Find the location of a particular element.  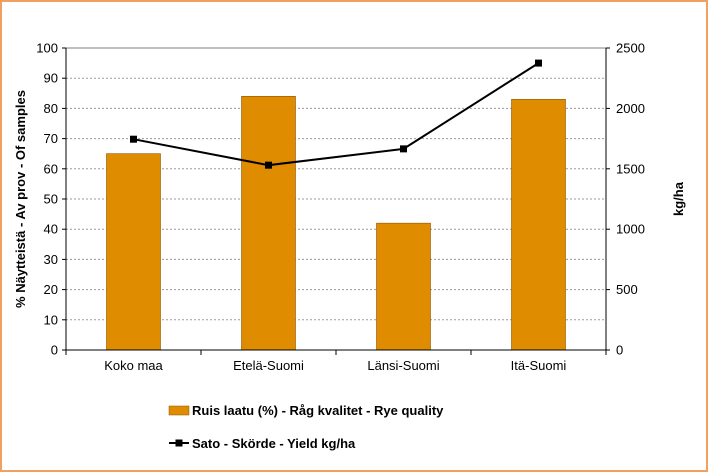

y2-axis-title: kg/ha is located at coordinates (678, 198).